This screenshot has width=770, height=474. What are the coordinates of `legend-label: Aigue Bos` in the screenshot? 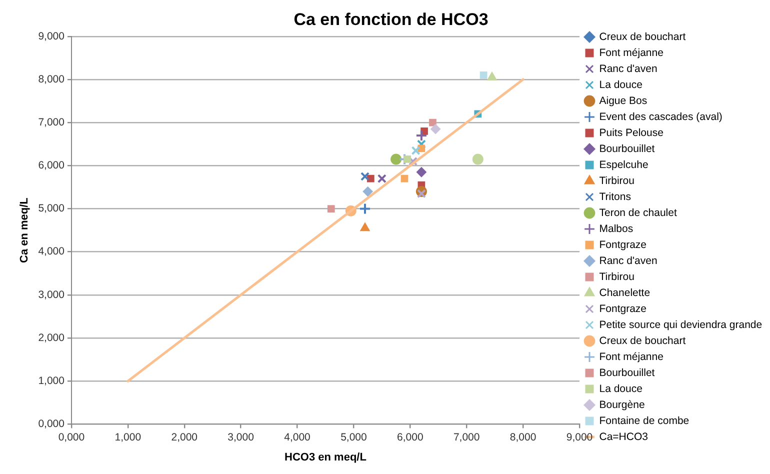 It's located at (623, 100).